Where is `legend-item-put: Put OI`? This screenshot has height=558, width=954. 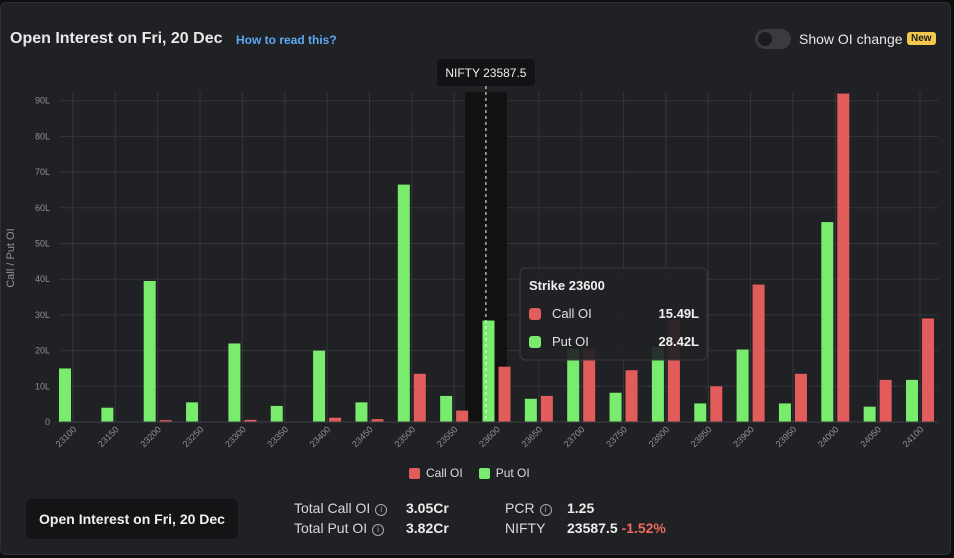 legend-item-put: Put OI is located at coordinates (504, 473).